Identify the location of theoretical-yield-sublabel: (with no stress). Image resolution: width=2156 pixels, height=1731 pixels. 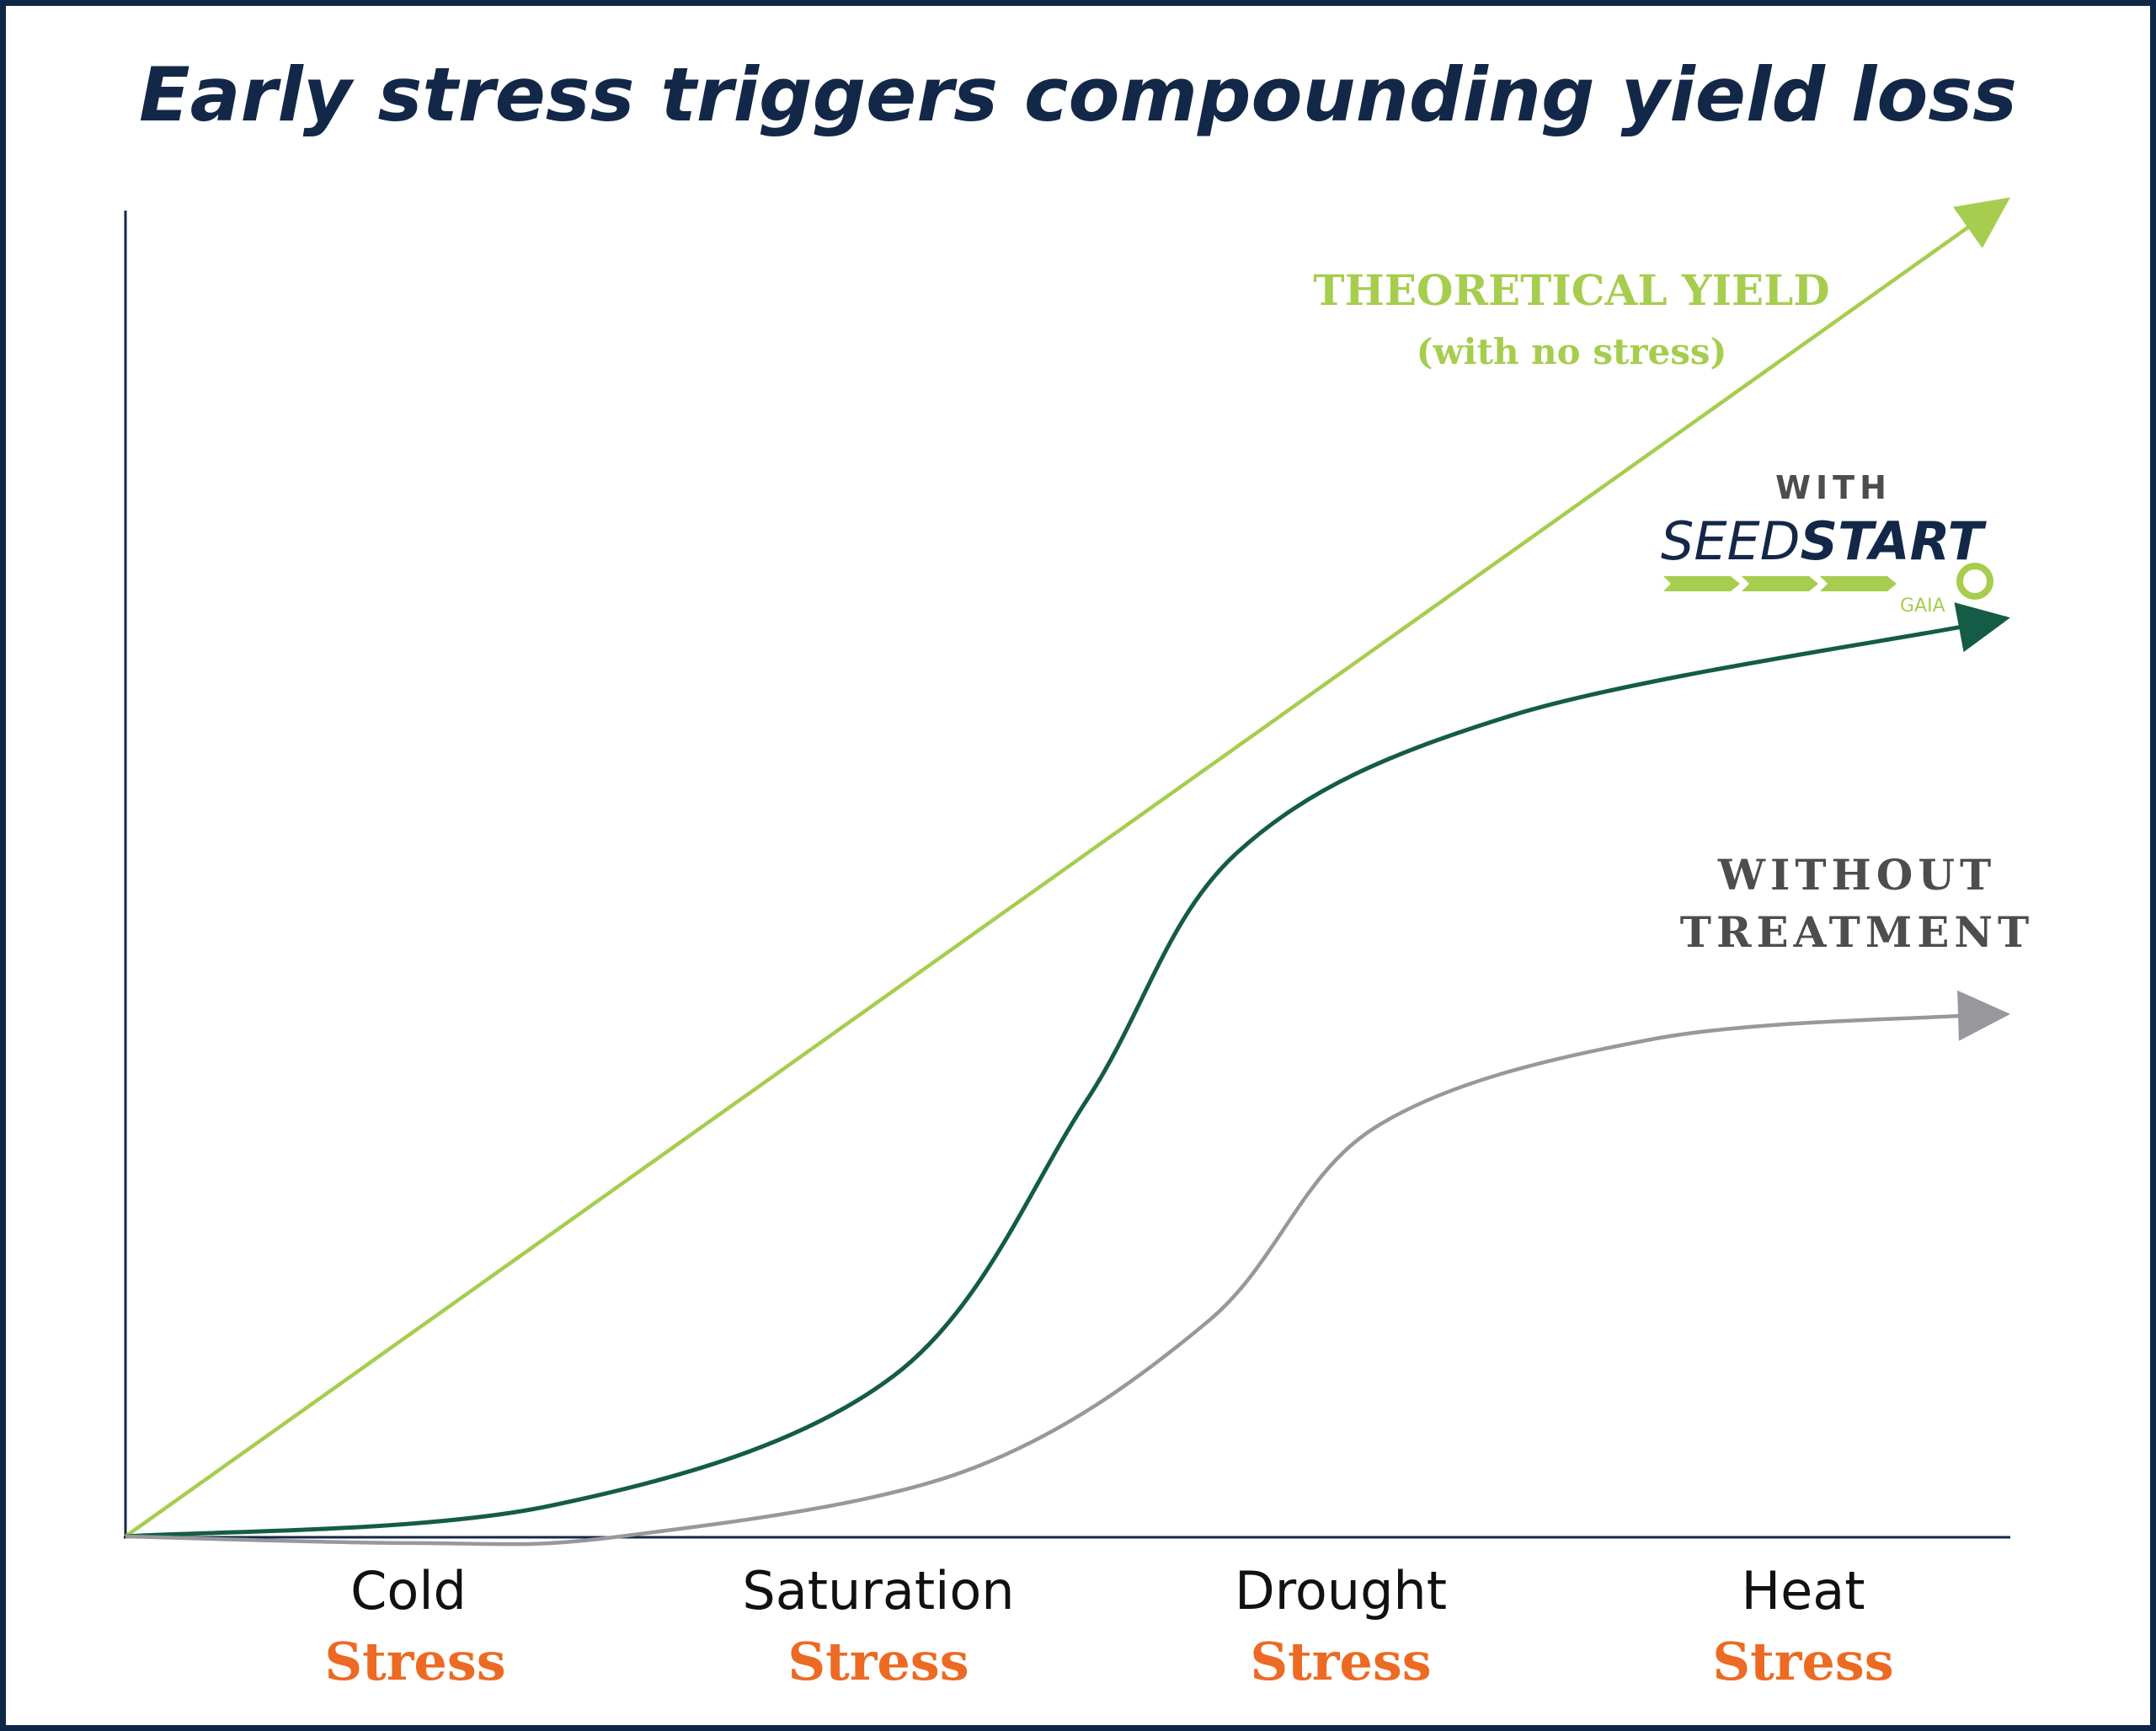
(1572, 351).